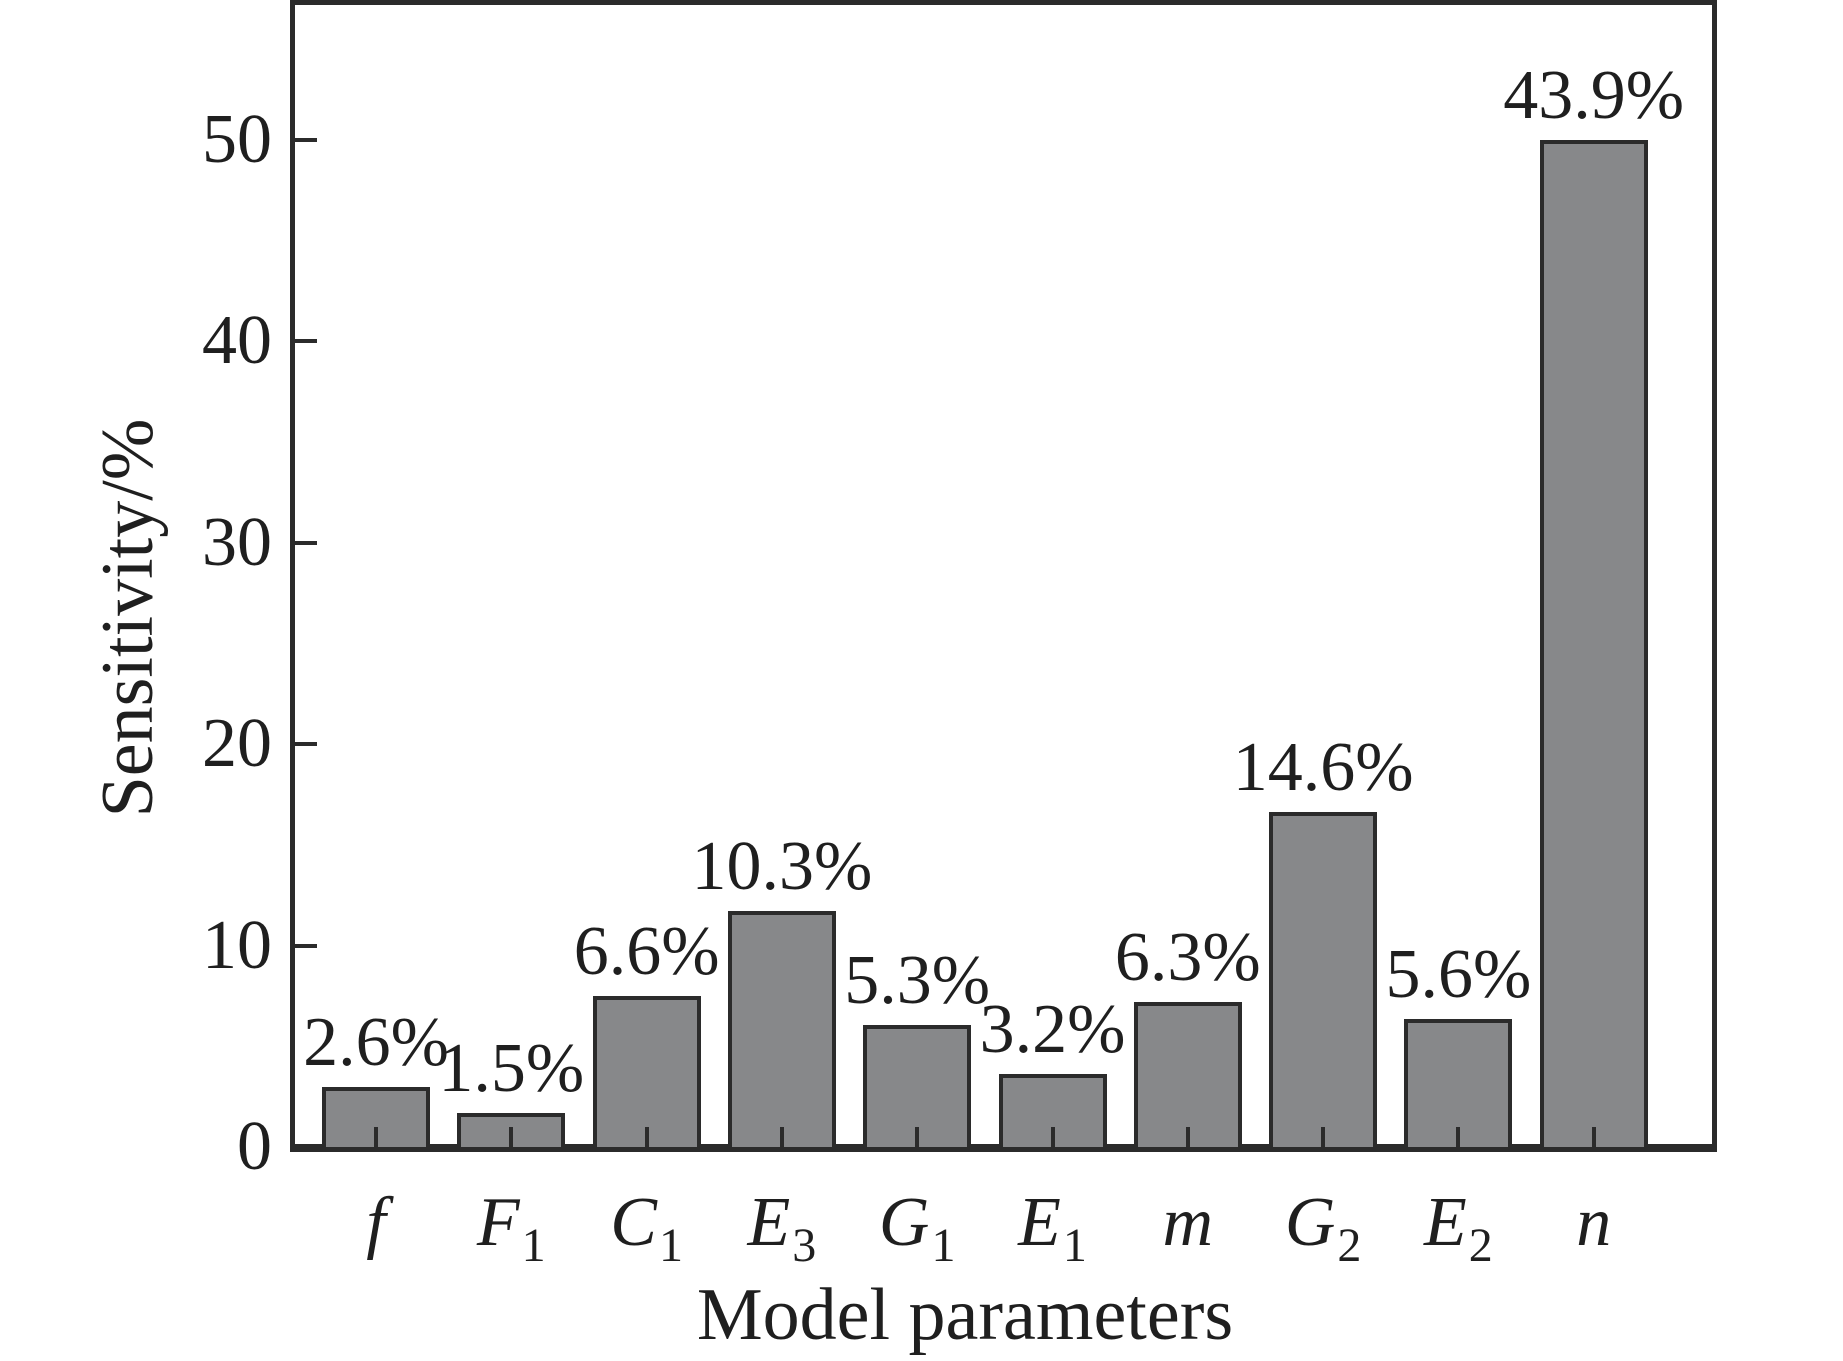  I want to click on x-tick-label: E1, so click(1052, 1229).